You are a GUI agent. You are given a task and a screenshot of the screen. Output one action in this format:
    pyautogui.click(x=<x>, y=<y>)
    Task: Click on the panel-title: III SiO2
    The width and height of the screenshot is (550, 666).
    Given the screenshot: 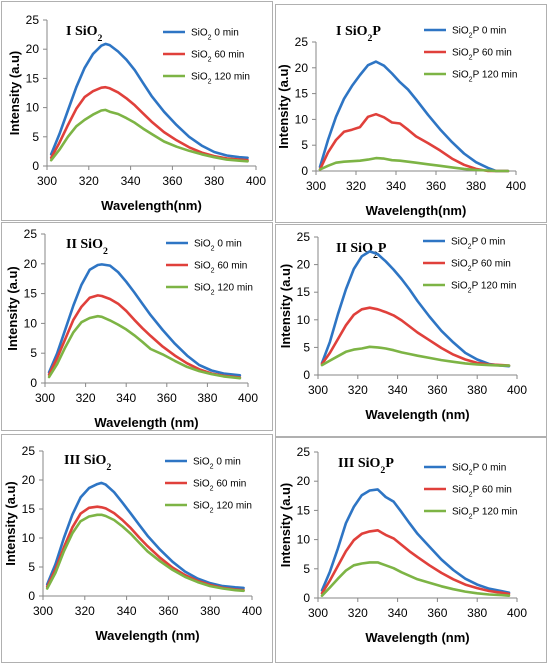 What is the action you would take?
    pyautogui.click(x=87, y=463)
    